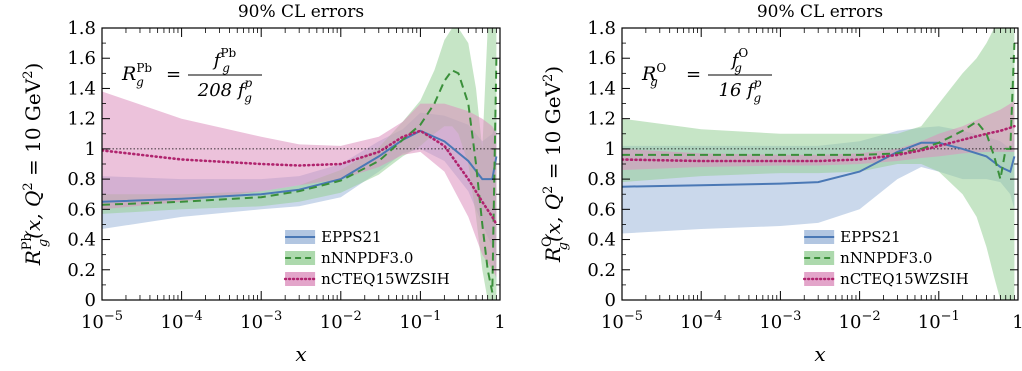 The height and width of the screenshot is (371, 1022). Describe the element at coordinates (739, 60) in the screenshot. I see `formula-numerator: fO g` at that location.